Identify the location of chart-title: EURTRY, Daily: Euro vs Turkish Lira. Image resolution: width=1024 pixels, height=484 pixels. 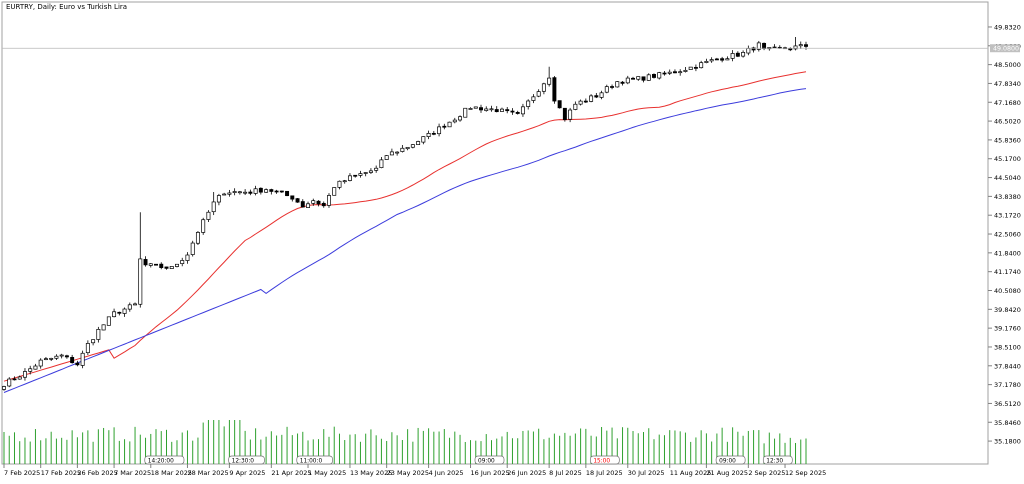
(67, 7).